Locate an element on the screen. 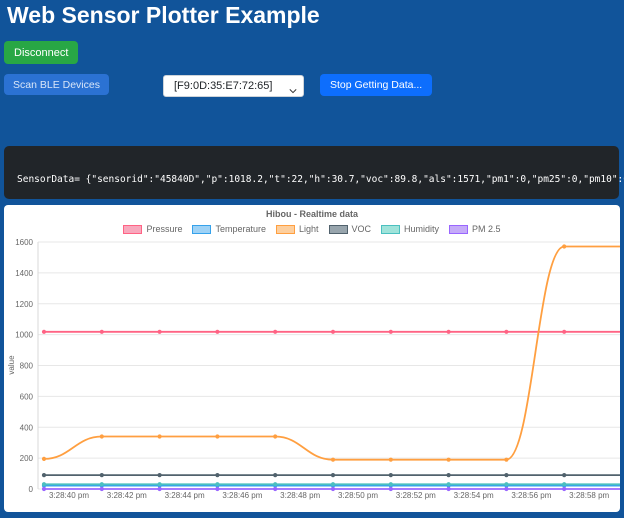 Image resolution: width=624 pixels, height=518 pixels. page-title: Web Sensor Plotter Example is located at coordinates (163, 15).